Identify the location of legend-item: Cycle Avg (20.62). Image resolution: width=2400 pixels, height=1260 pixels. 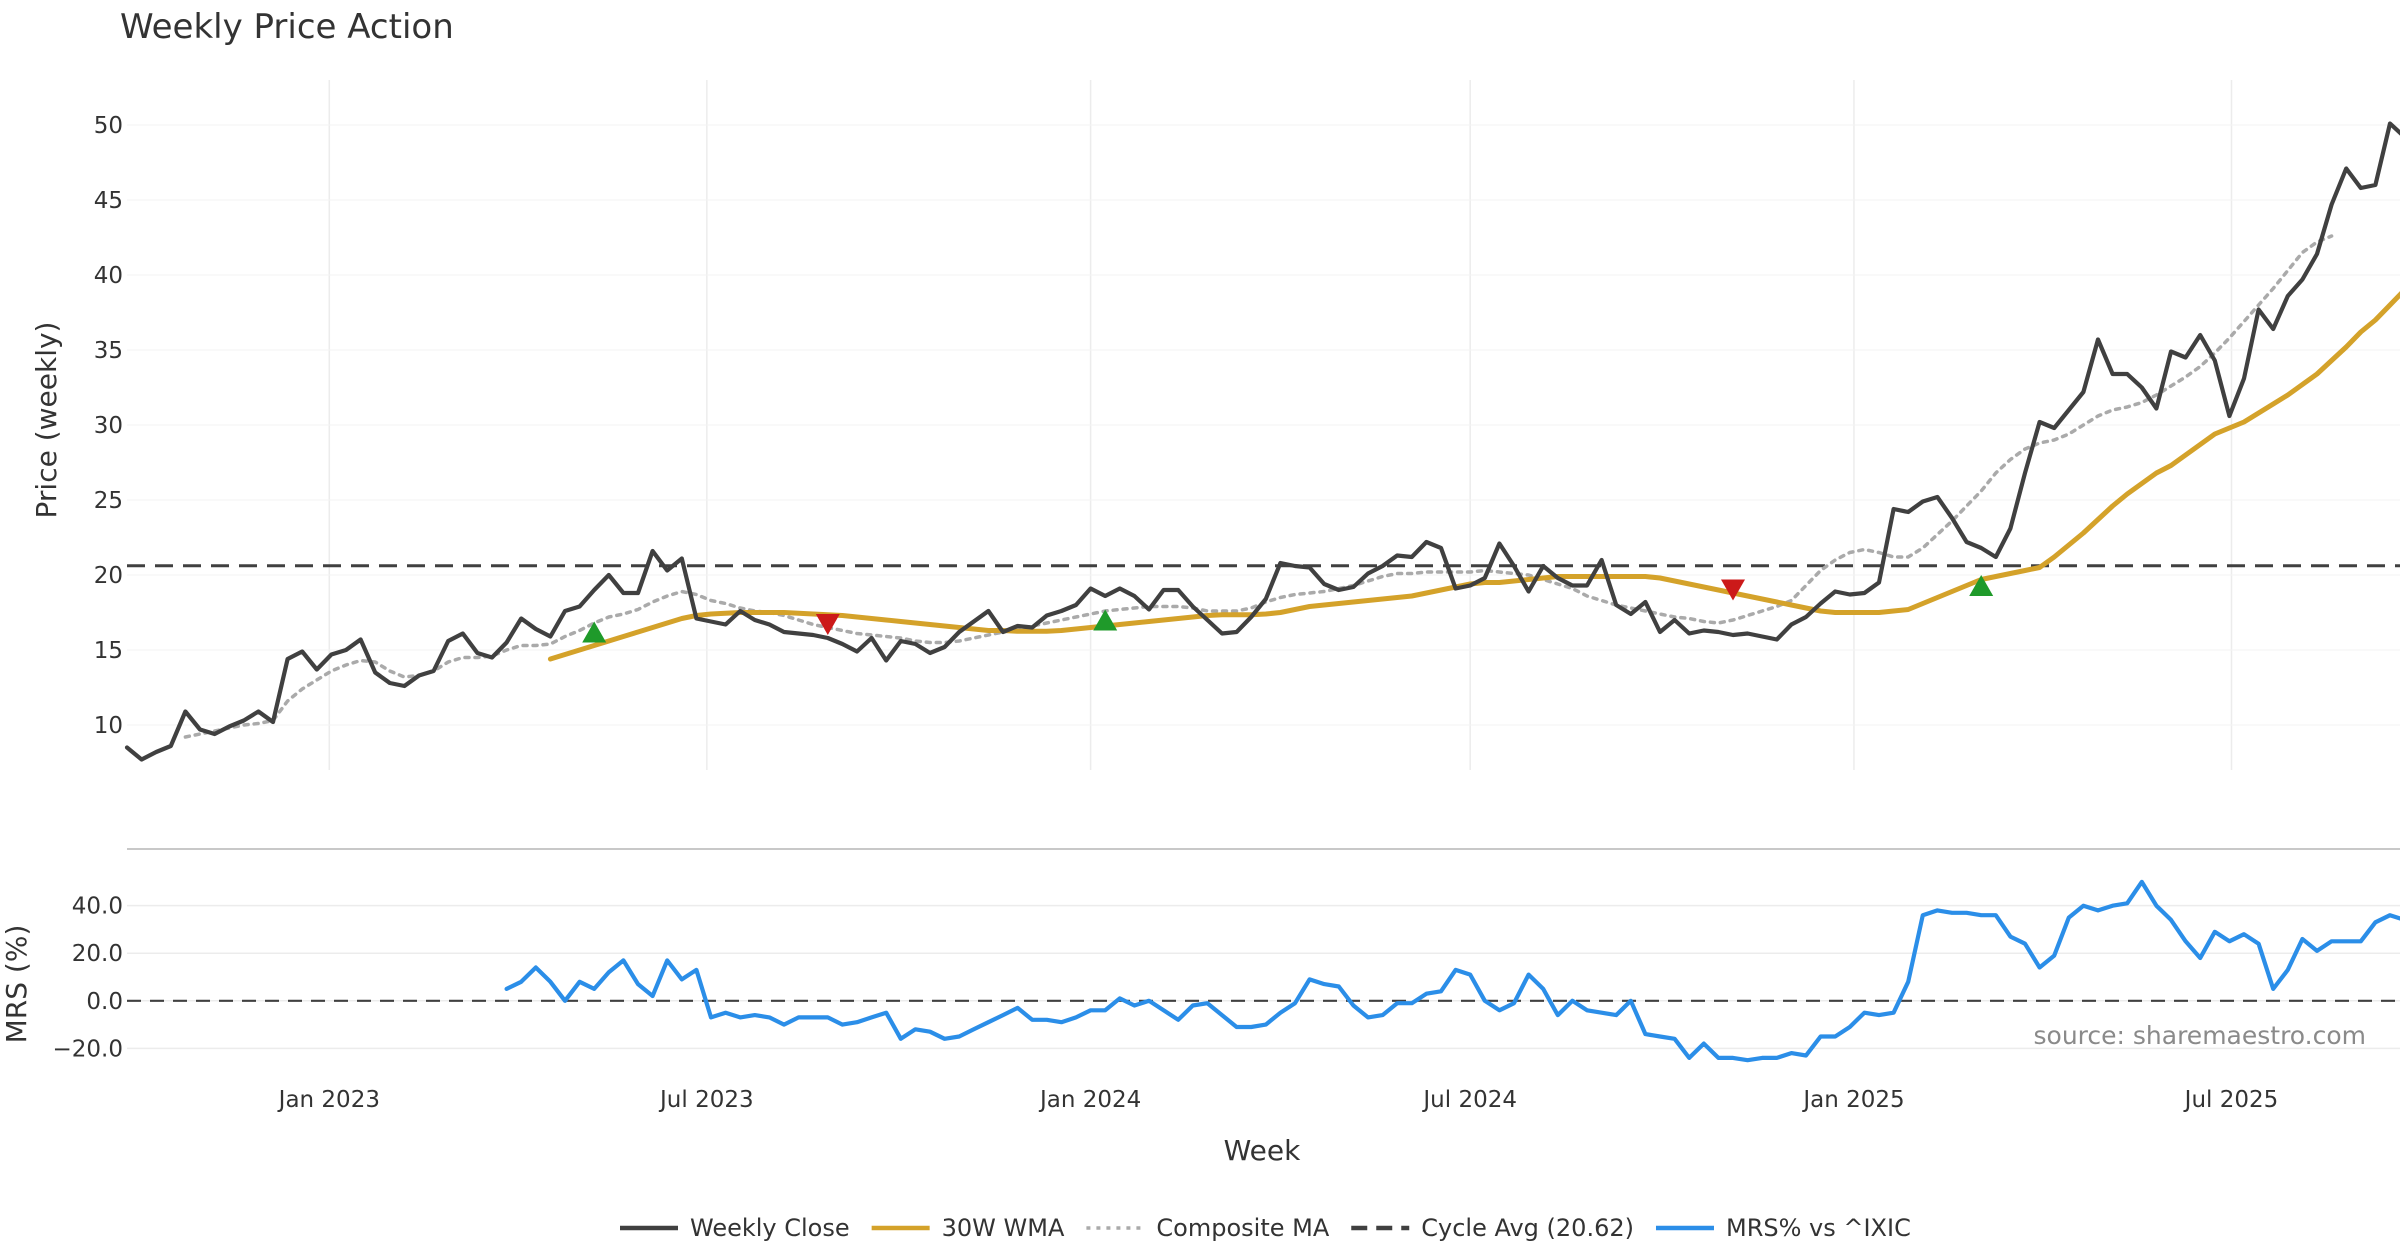
(1492, 1228).